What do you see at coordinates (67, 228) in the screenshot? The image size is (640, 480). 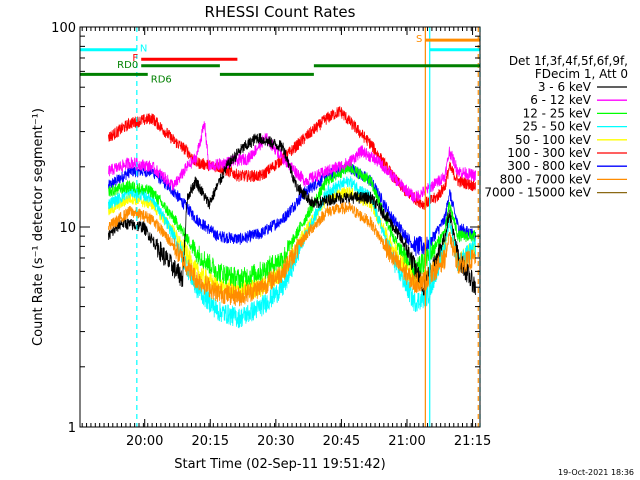 I see `y-tick-label: 10` at bounding box center [67, 228].